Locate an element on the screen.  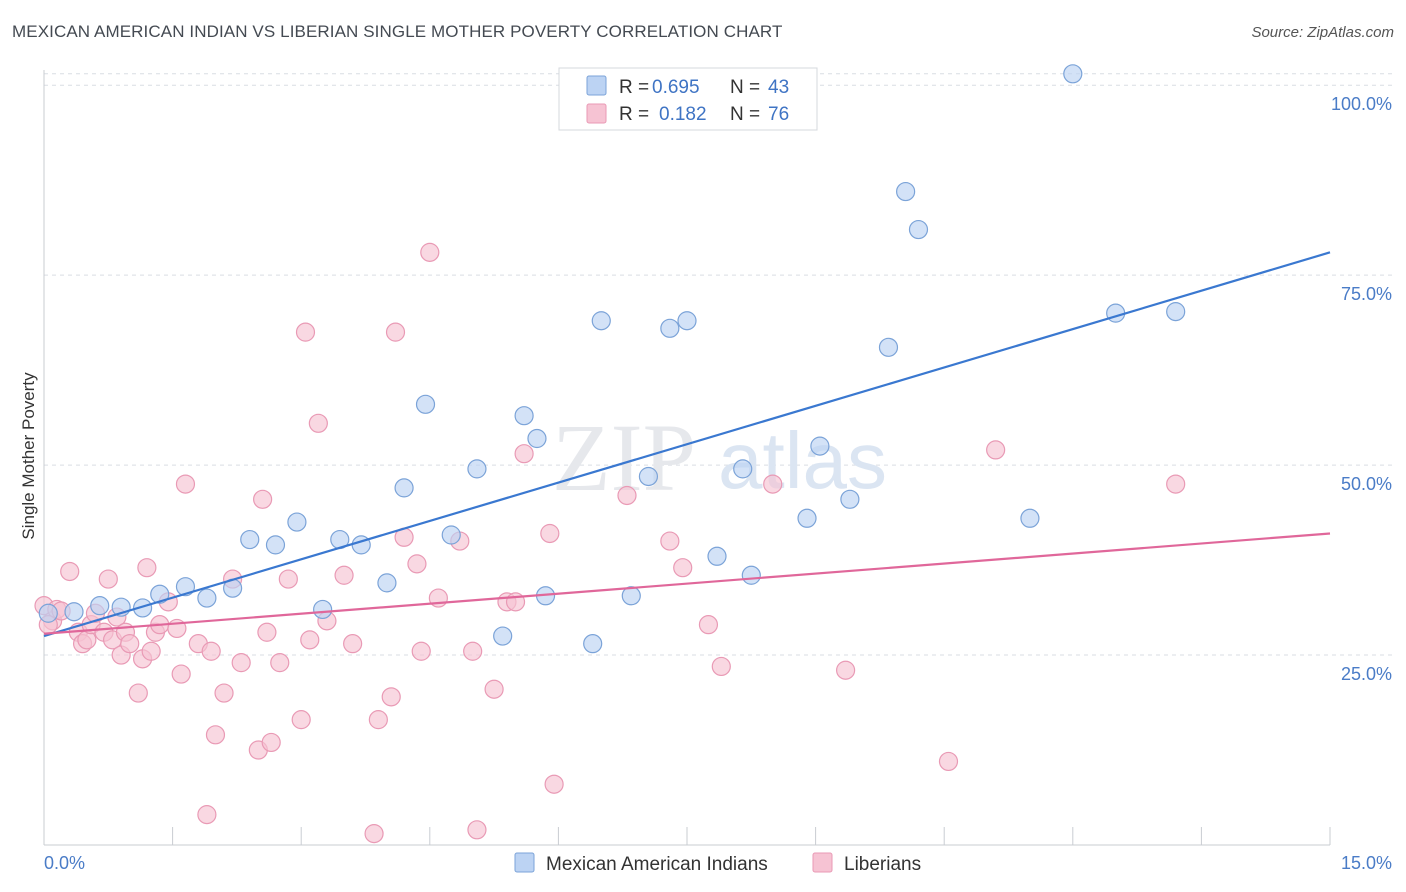
bottom-legend: Mexican American Indians Liberians is located at coordinates (717, 863).